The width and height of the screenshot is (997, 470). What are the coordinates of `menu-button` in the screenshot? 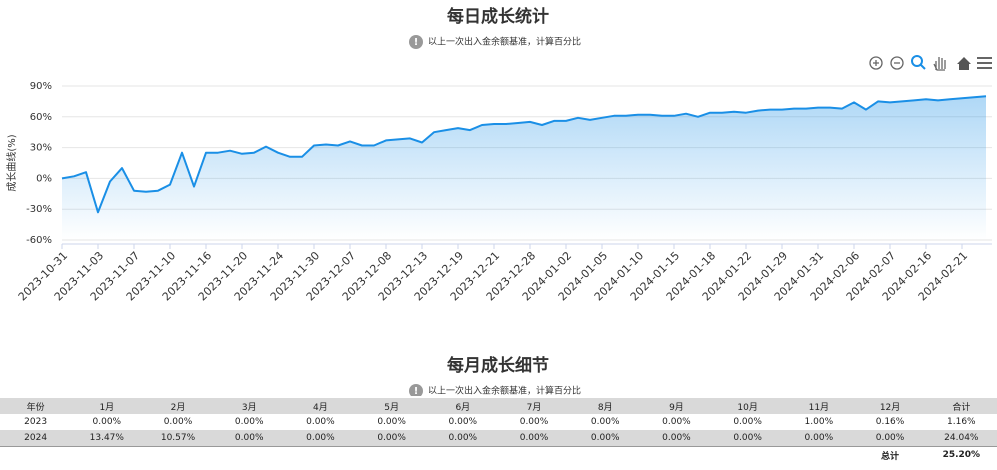 It's located at (984, 63).